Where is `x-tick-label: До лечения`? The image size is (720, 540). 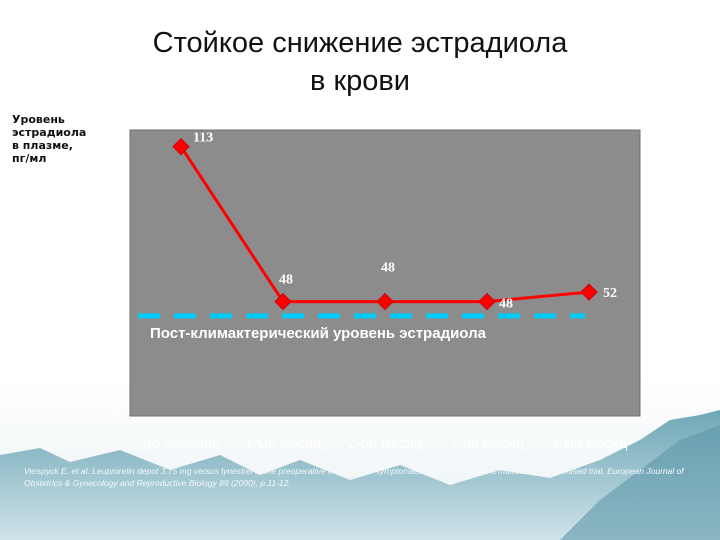
x-tick-label: До лечения is located at coordinates (181, 444).